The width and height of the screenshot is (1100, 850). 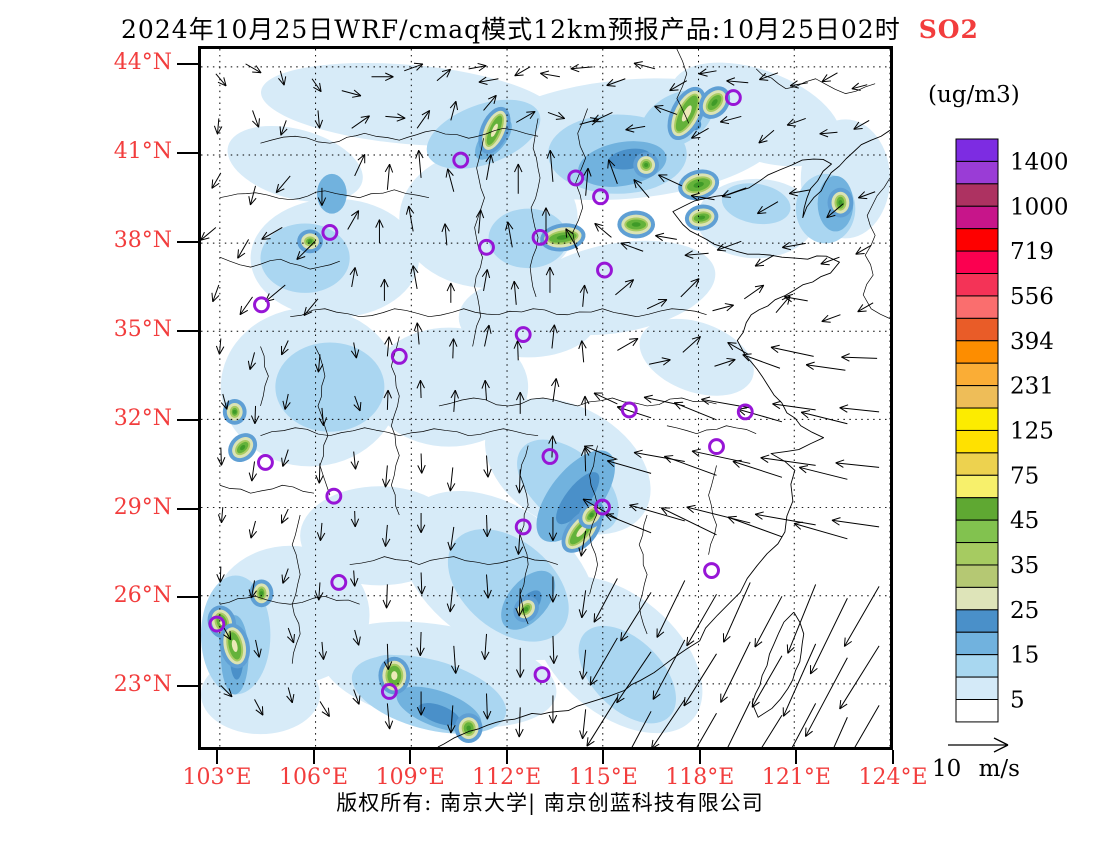 What do you see at coordinates (142, 418) in the screenshot?
I see `lat-tick-label: 32°N` at bounding box center [142, 418].